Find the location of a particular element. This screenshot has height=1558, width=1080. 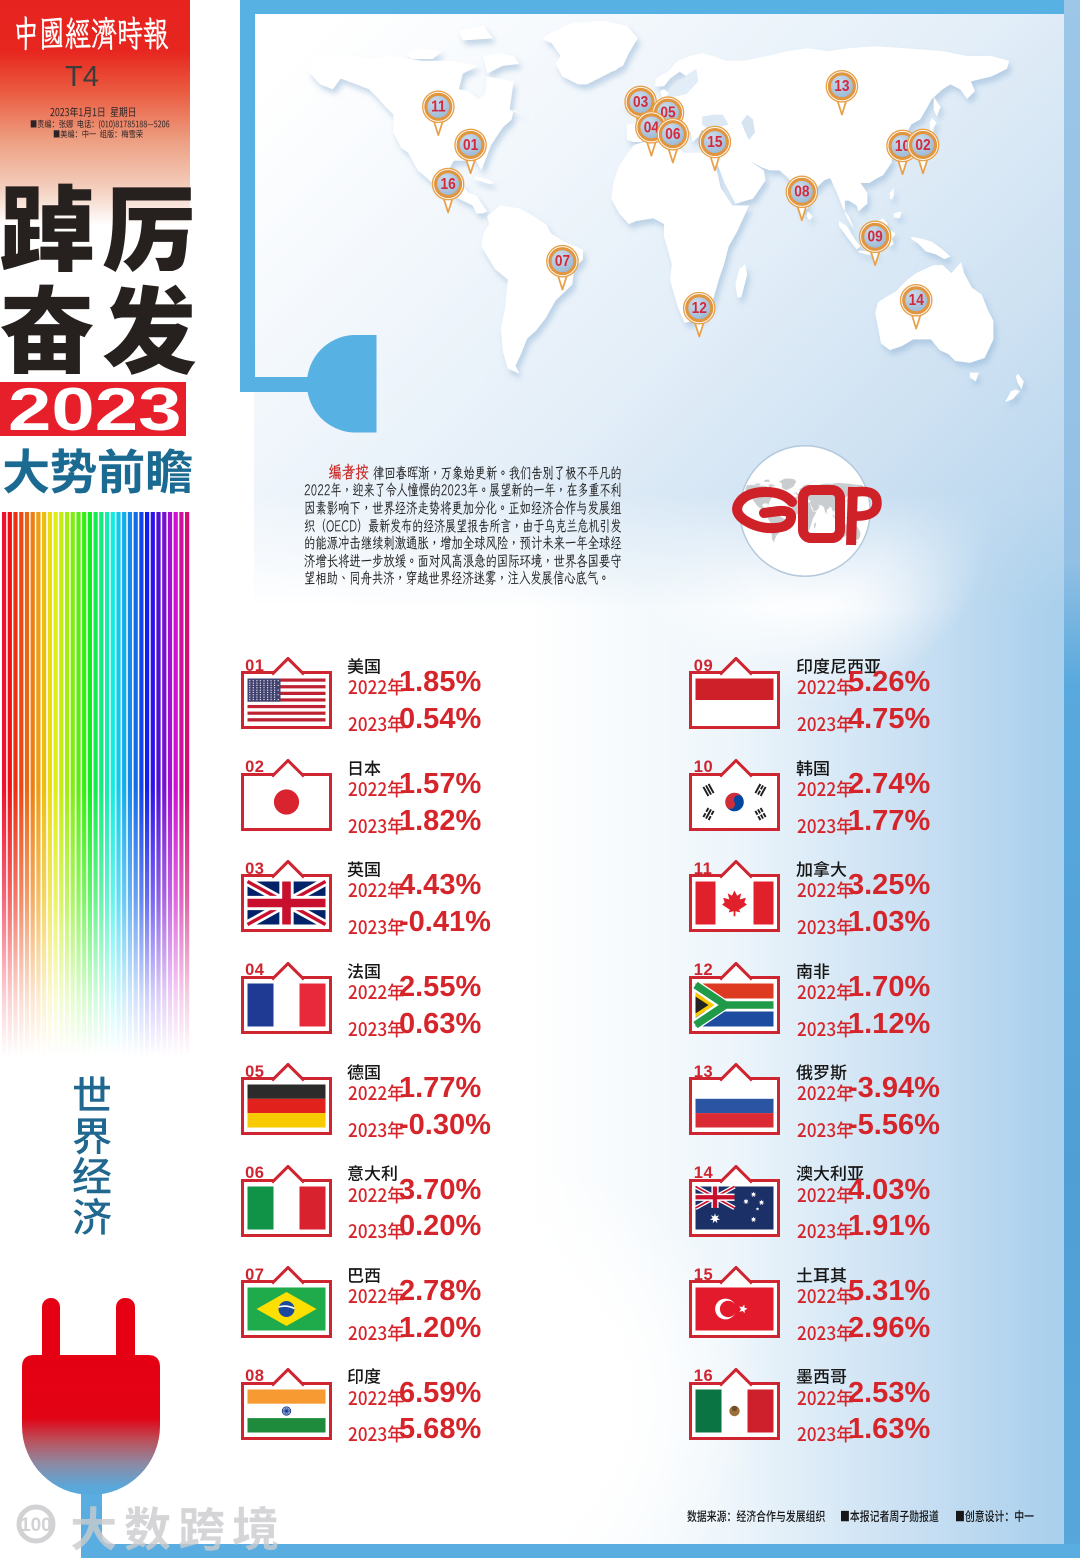

svg-text: 100 is located at coordinates (36, 1525).